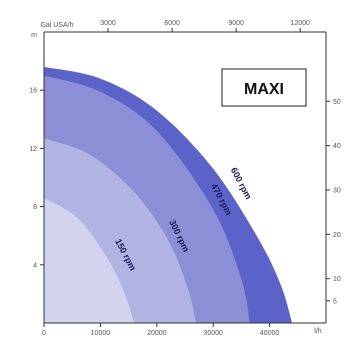 The width and height of the screenshot is (364, 342). What do you see at coordinates (44, 333) in the screenshot?
I see `x-bottom-tick-label: 0` at bounding box center [44, 333].